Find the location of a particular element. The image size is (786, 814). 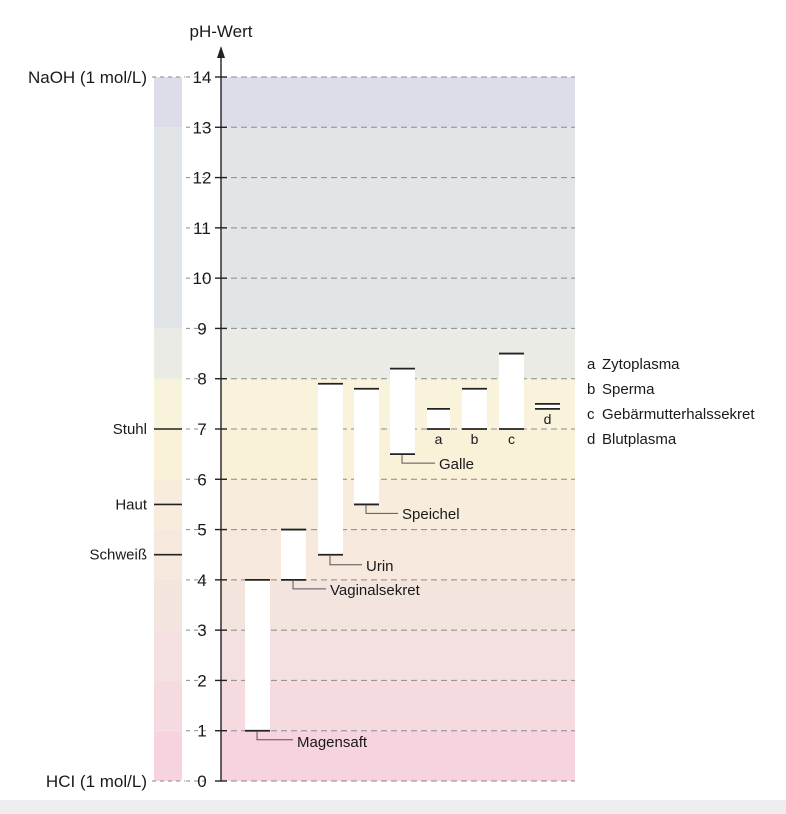

range-label-Magensaft: Magensaft is located at coordinates (332, 742).